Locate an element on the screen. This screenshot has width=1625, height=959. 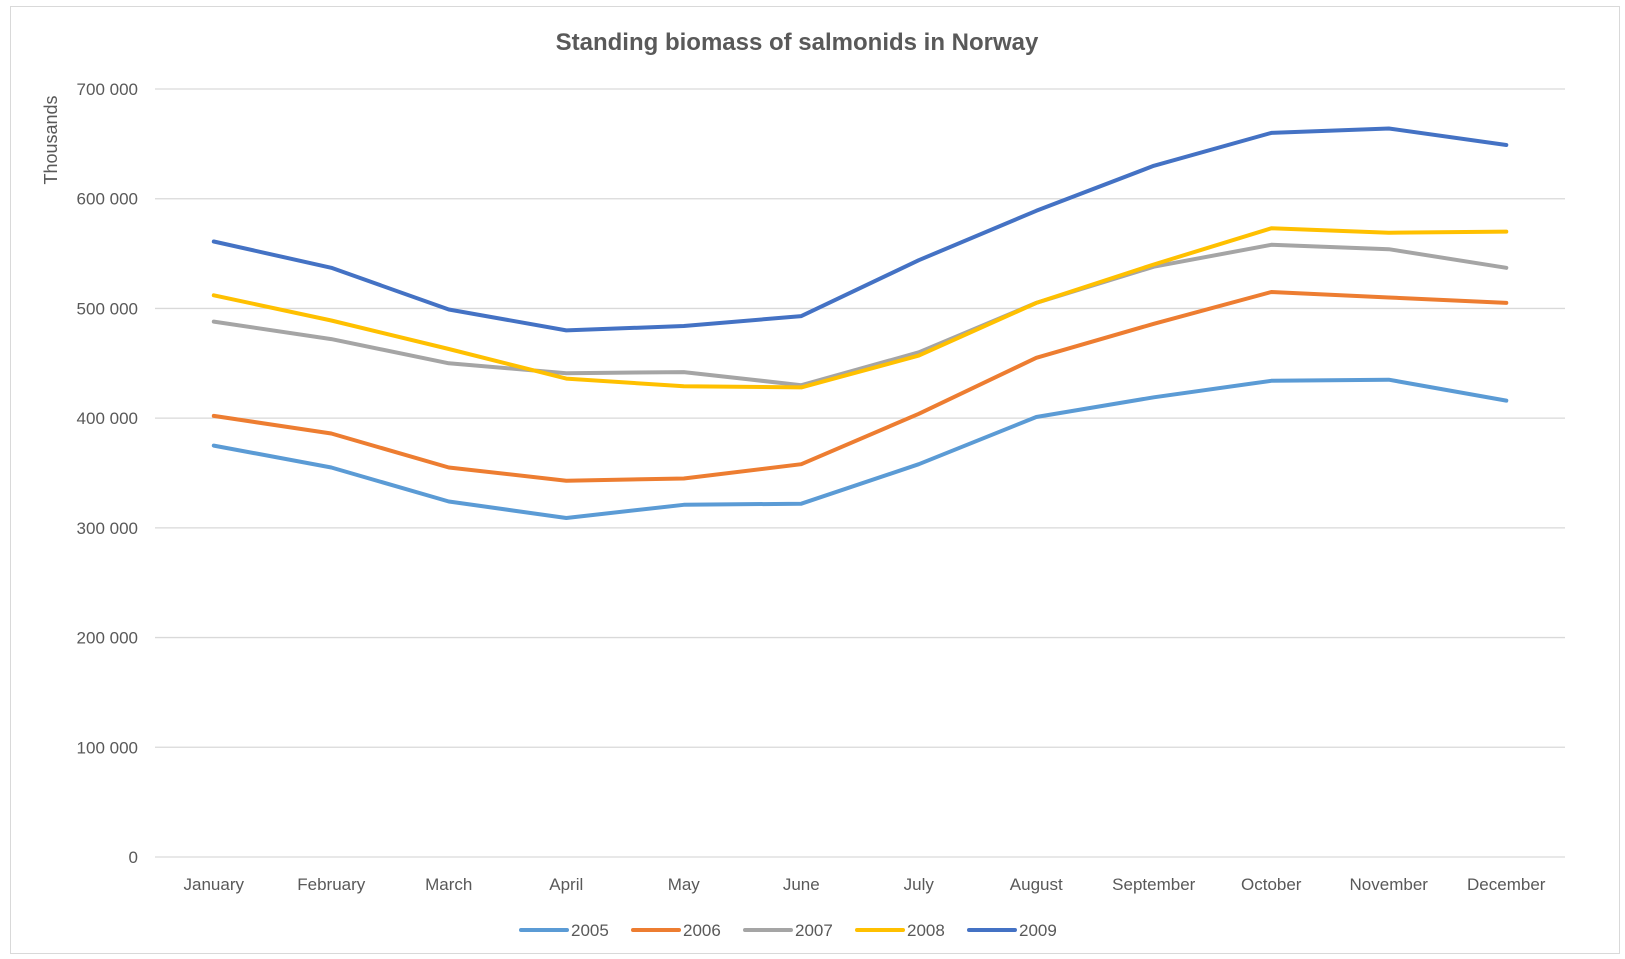
y-tick-label: 300 000 is located at coordinates (107, 528).